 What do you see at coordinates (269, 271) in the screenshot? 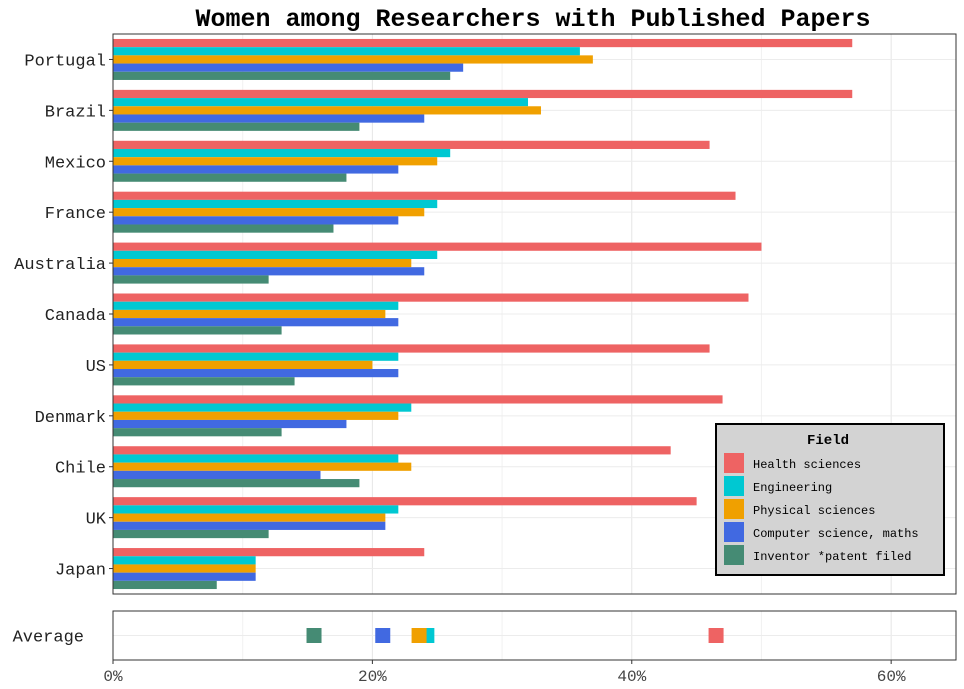
I see `bar-australia-computer-science-maths` at bounding box center [269, 271].